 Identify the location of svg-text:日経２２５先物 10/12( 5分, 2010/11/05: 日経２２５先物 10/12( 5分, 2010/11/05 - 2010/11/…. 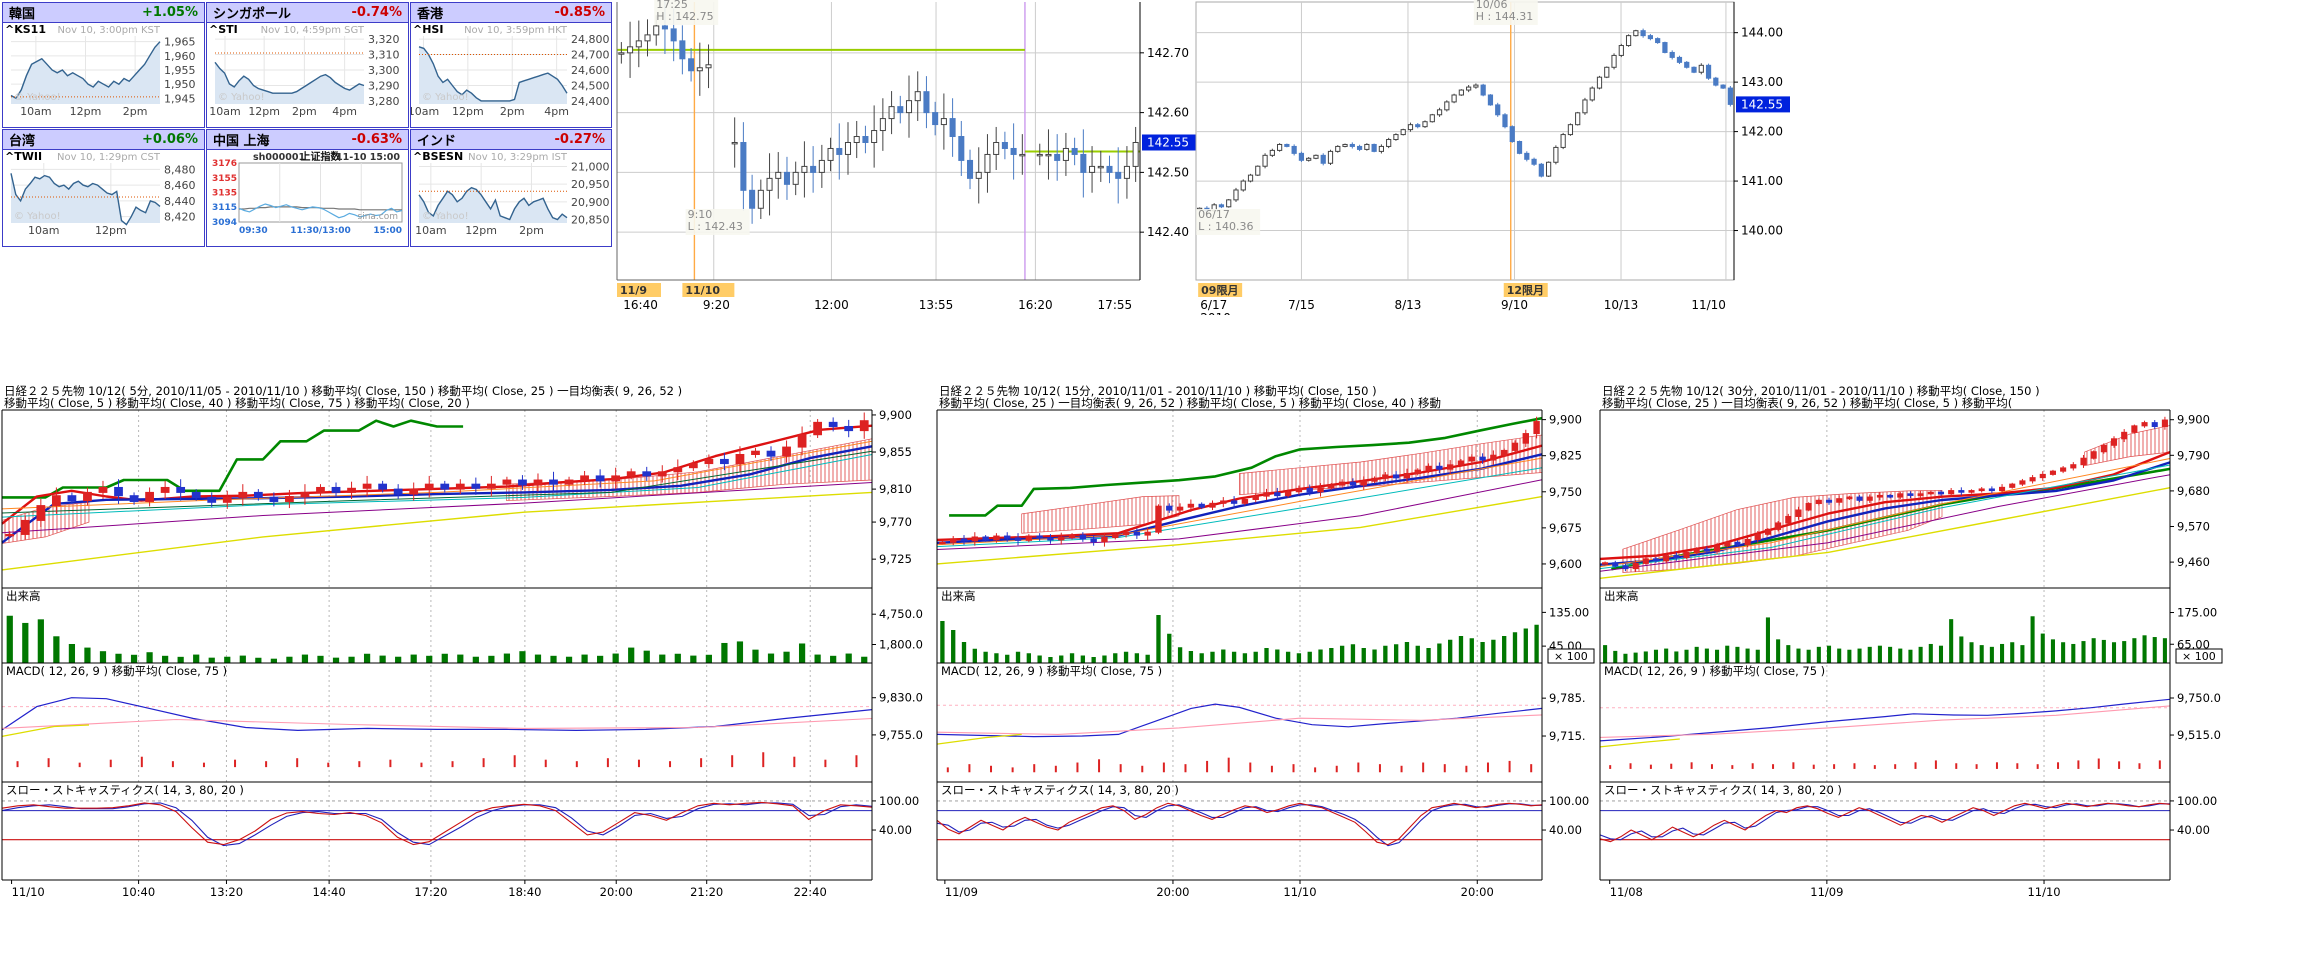
(343, 391).